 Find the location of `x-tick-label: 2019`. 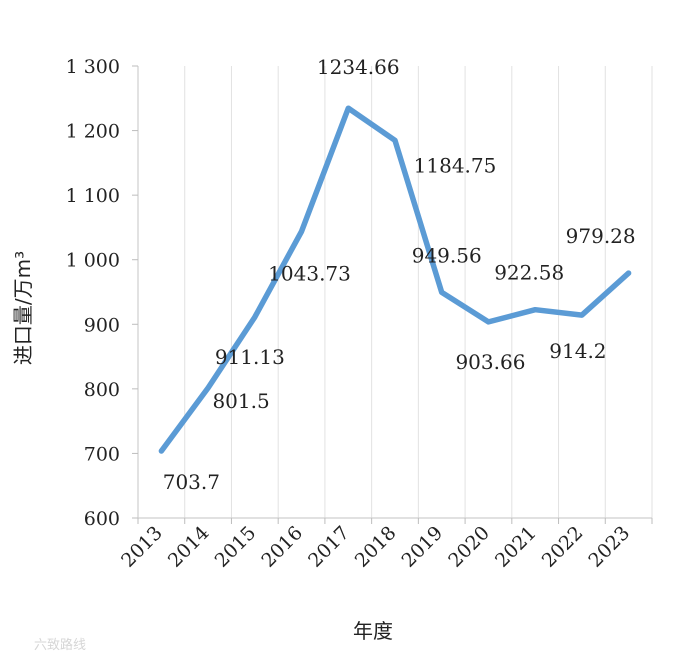

x-tick-label: 2019 is located at coordinates (423, 547).